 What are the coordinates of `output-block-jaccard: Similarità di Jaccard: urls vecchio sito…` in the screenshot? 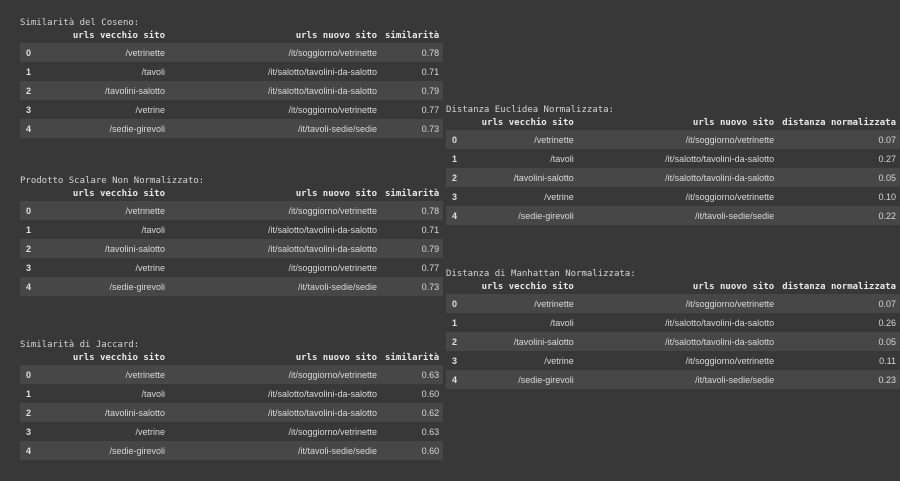 It's located at (232, 399).